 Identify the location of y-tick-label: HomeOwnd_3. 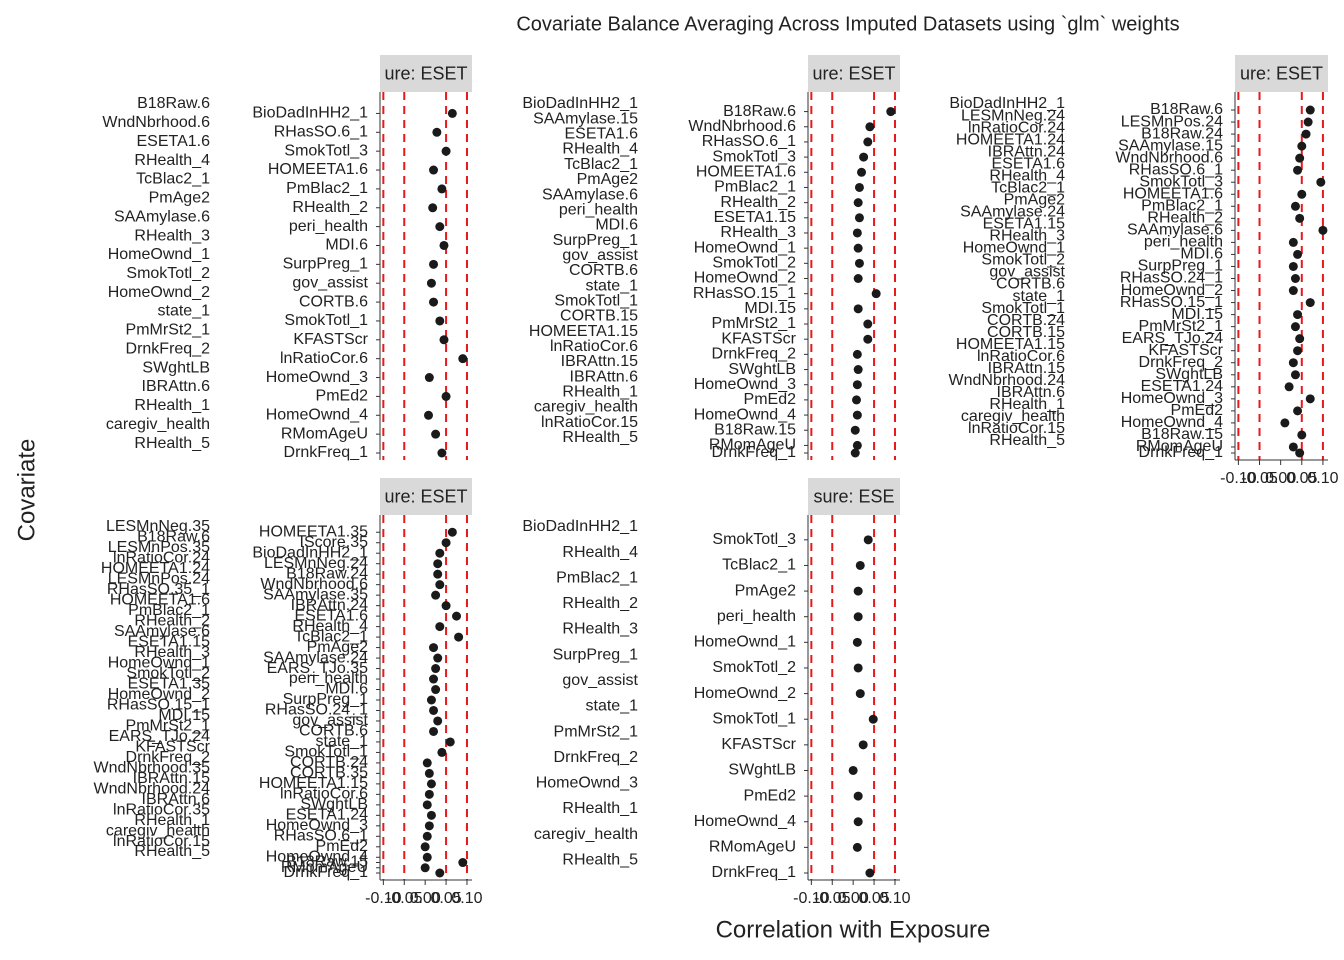
(745, 384).